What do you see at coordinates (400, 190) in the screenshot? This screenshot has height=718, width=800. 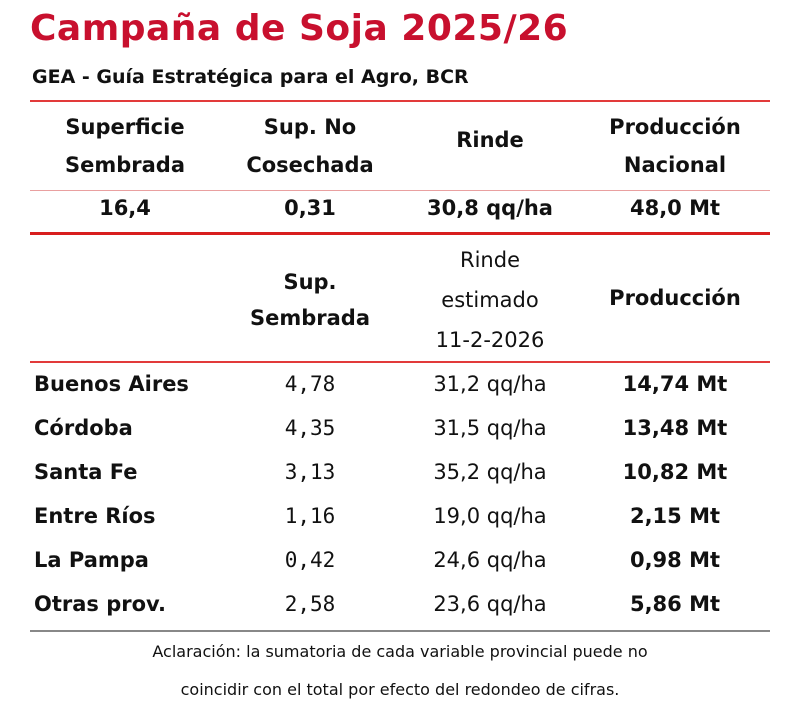 I see `rule-national` at bounding box center [400, 190].